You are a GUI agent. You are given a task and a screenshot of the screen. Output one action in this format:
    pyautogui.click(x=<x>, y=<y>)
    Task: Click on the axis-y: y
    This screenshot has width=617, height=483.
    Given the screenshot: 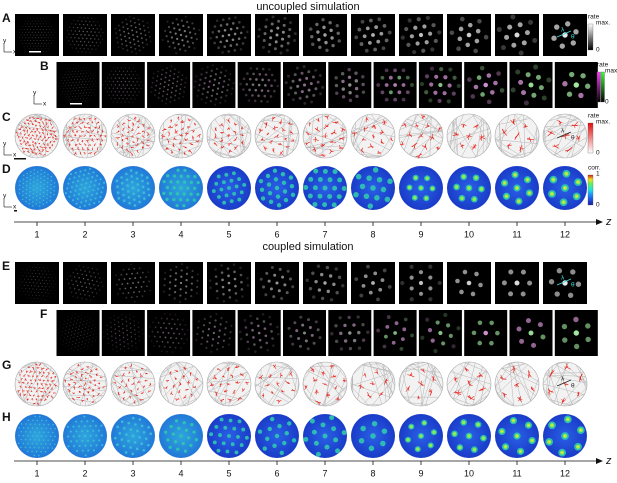 What is the action you would take?
    pyautogui.click(x=5, y=144)
    